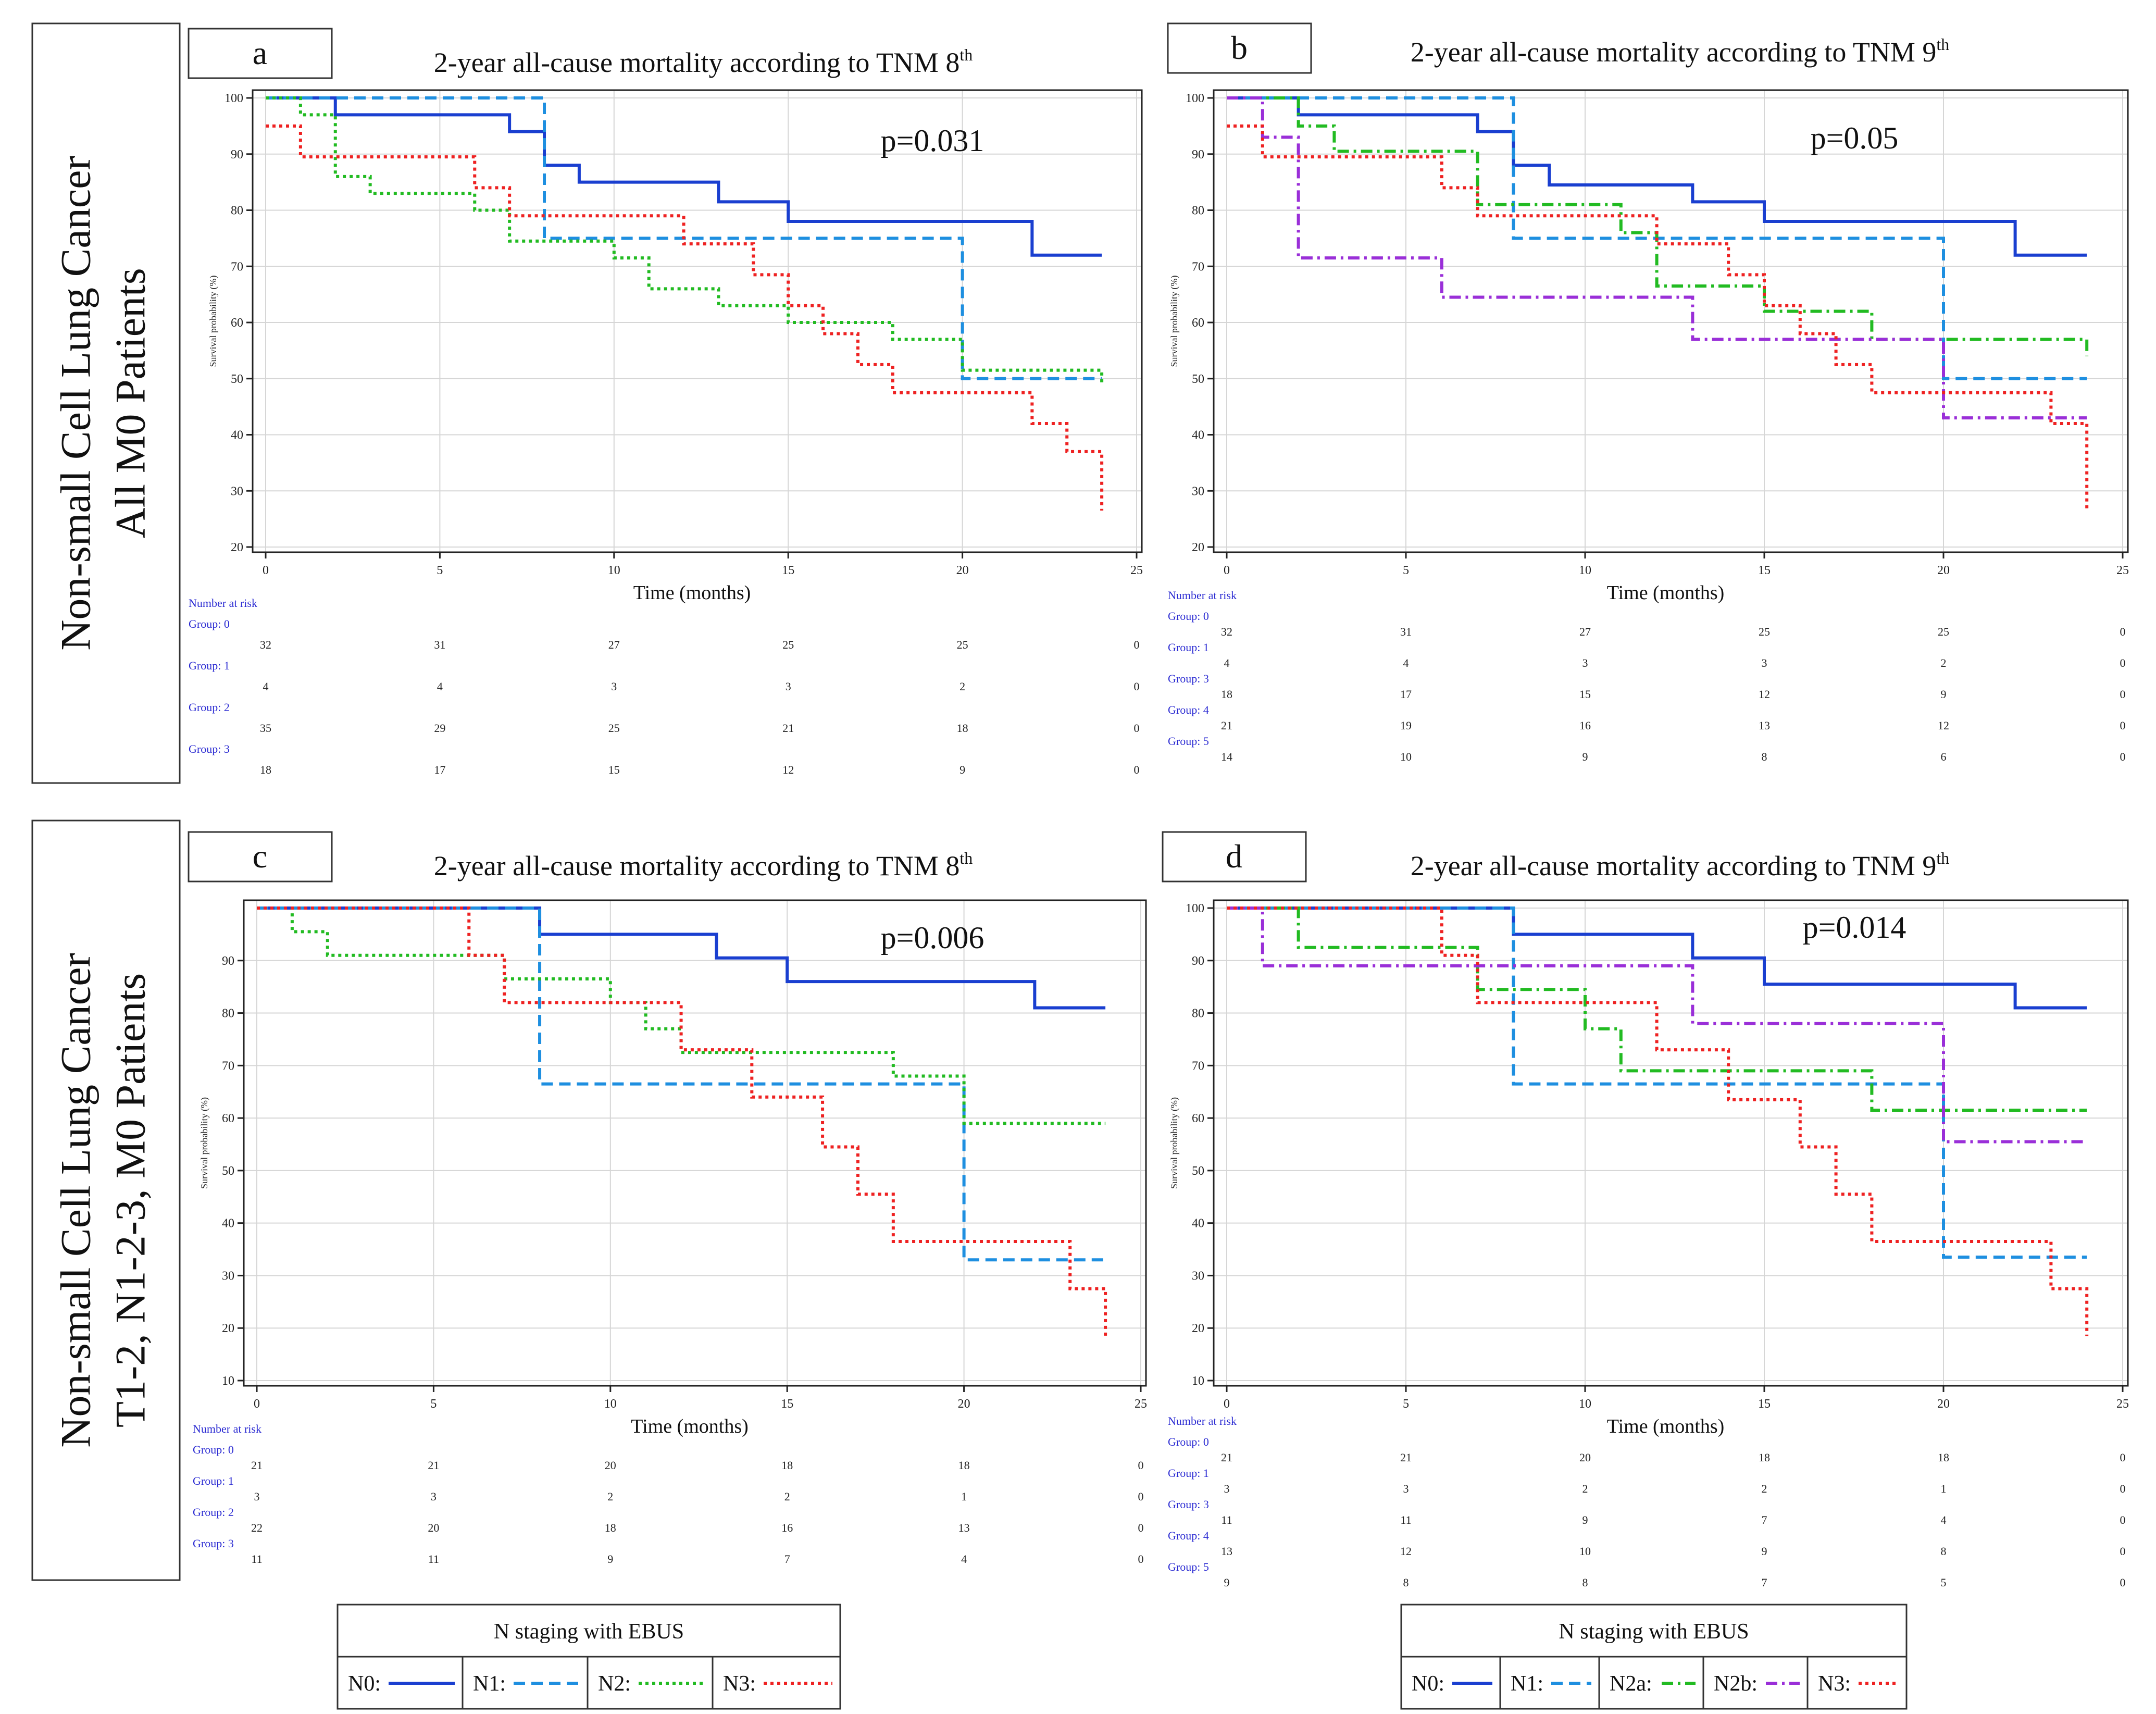  I want to click on risk-value: 12, so click(1943, 726).